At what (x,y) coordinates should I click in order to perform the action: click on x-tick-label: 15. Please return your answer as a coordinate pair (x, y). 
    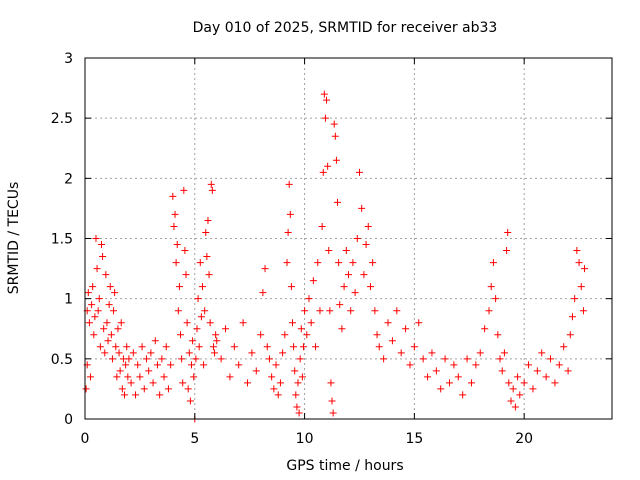
    Looking at the image, I should click on (414, 439).